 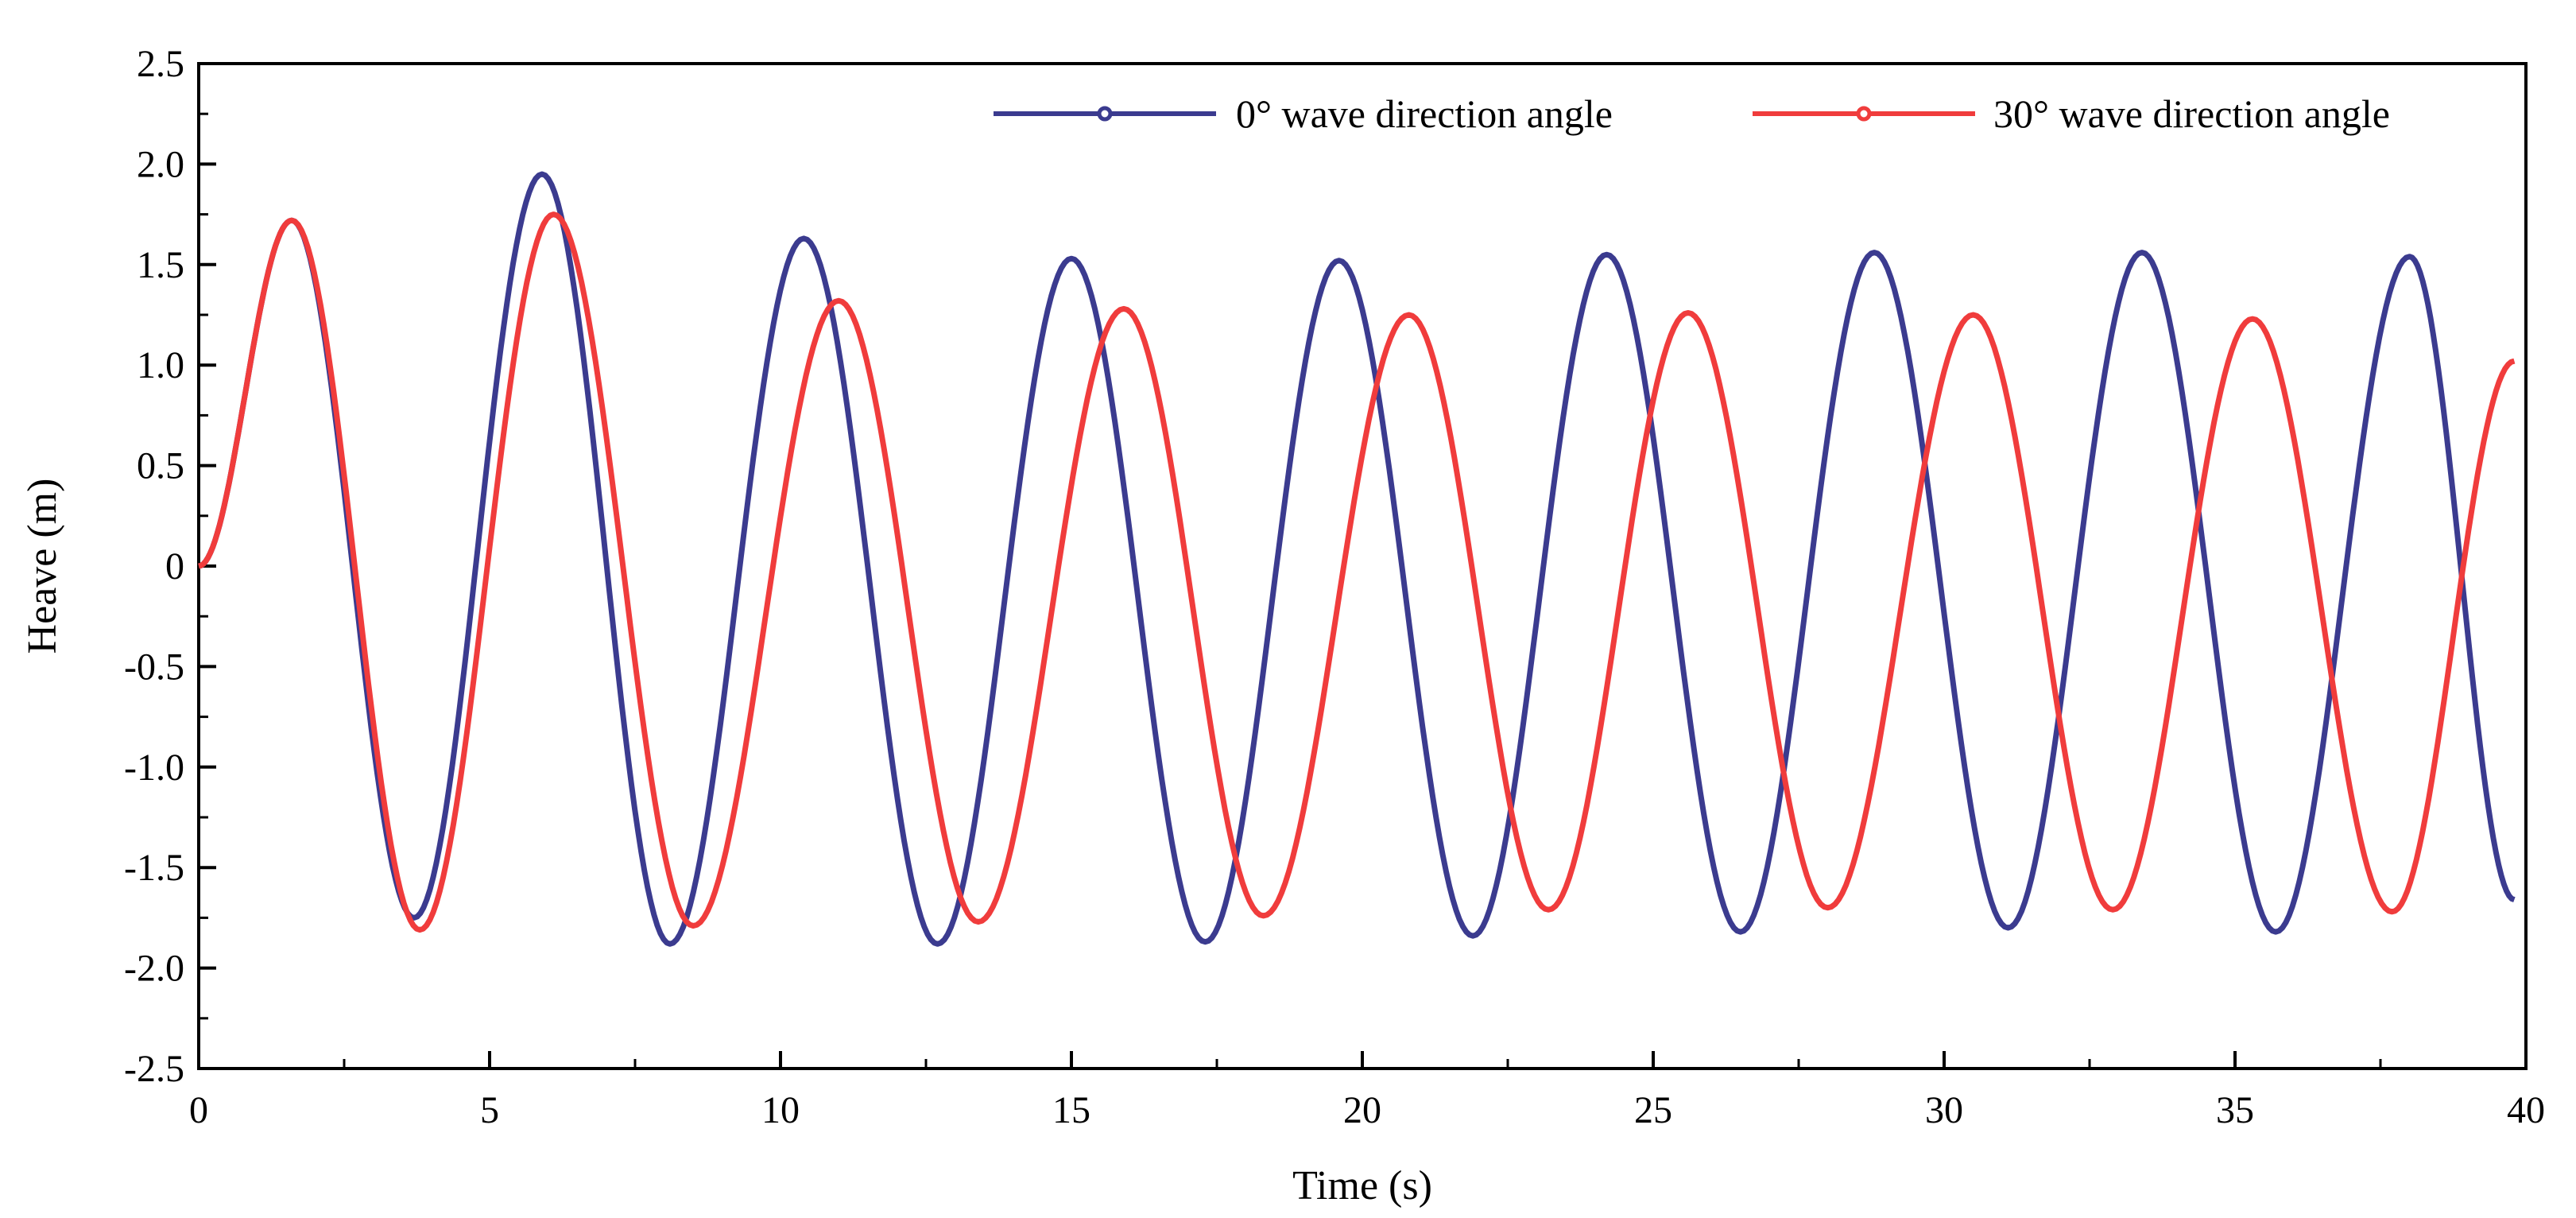 What do you see at coordinates (2235, 1110) in the screenshot?
I see `x-tick-label: 35` at bounding box center [2235, 1110].